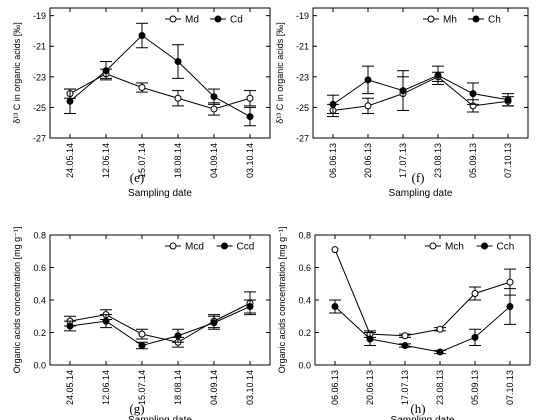  I want to click on series-line-md, so click(160, 91).